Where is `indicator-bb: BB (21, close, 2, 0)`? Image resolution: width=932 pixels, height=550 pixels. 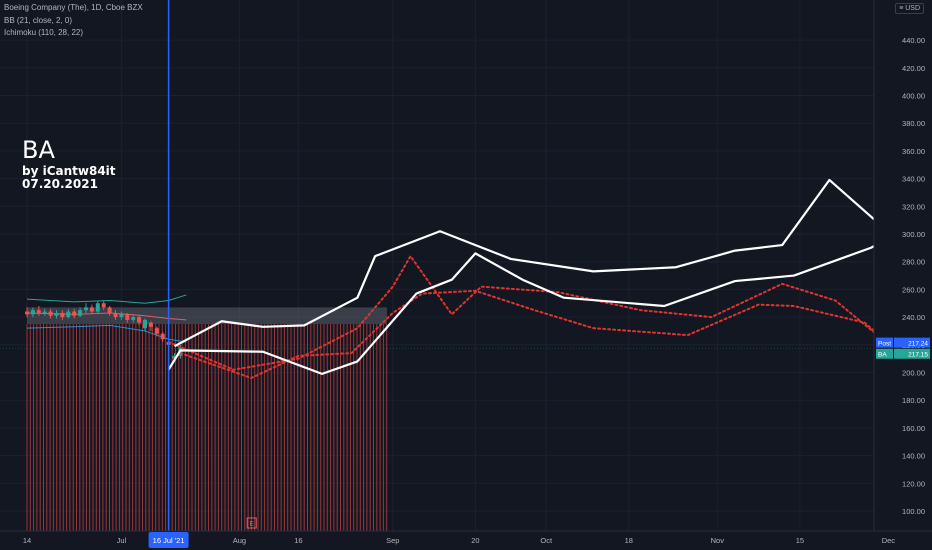
indicator-bb: BB (21, close, 2, 0) is located at coordinates (38, 20).